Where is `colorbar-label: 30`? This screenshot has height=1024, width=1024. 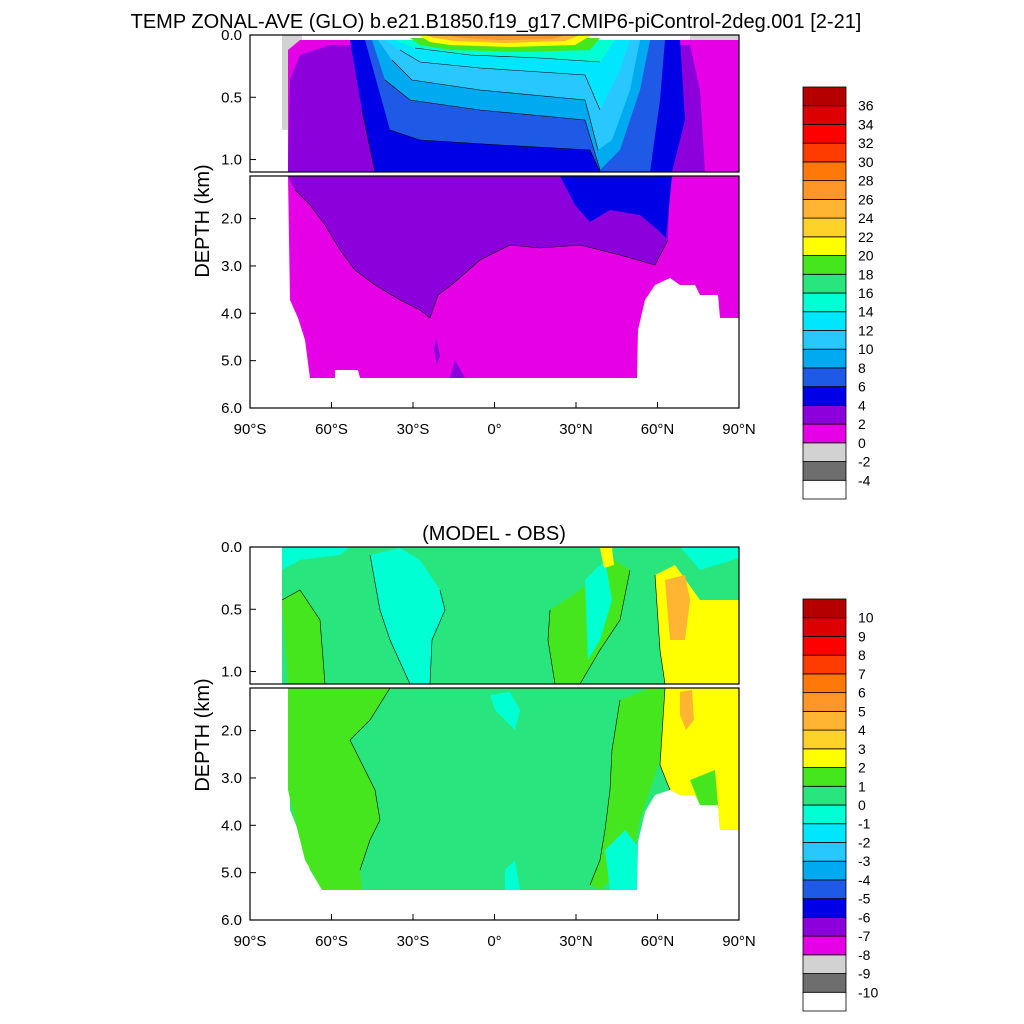
colorbar-label: 30 is located at coordinates (866, 162).